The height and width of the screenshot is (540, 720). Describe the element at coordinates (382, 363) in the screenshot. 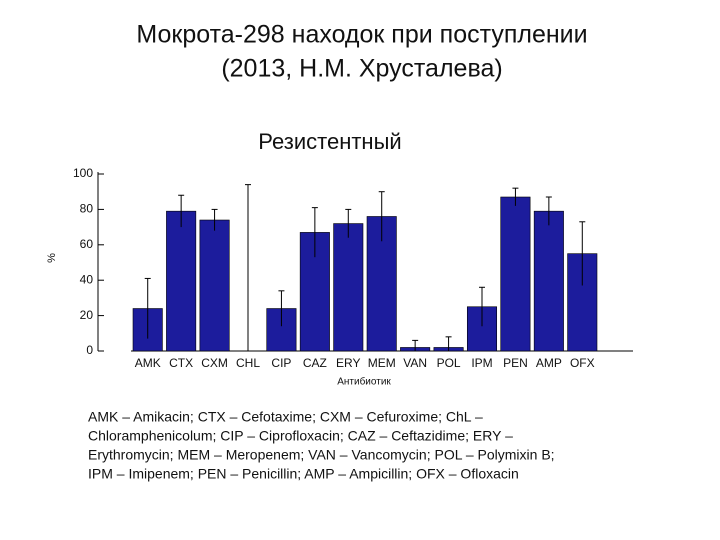

I see `x-tick-label: MEM` at that location.